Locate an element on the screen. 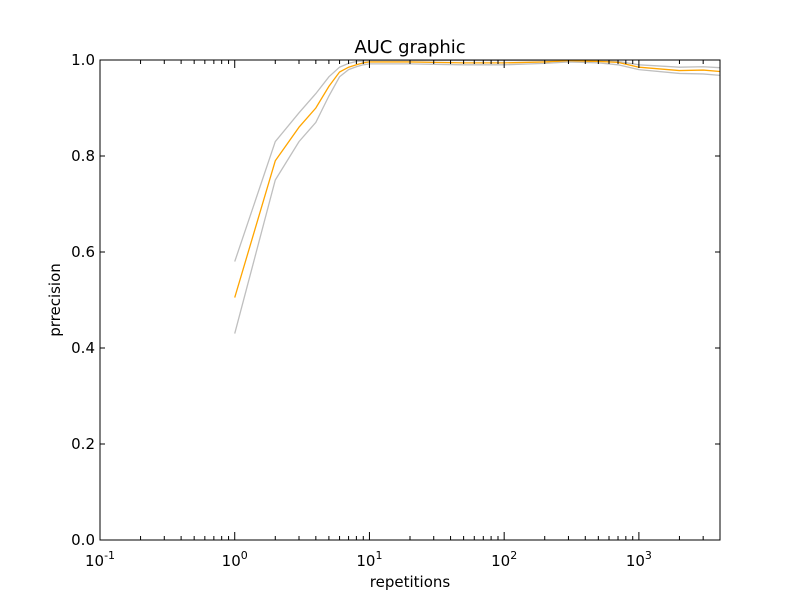 This screenshot has width=800, height=600. x-tick-label: 10² is located at coordinates (504, 559).